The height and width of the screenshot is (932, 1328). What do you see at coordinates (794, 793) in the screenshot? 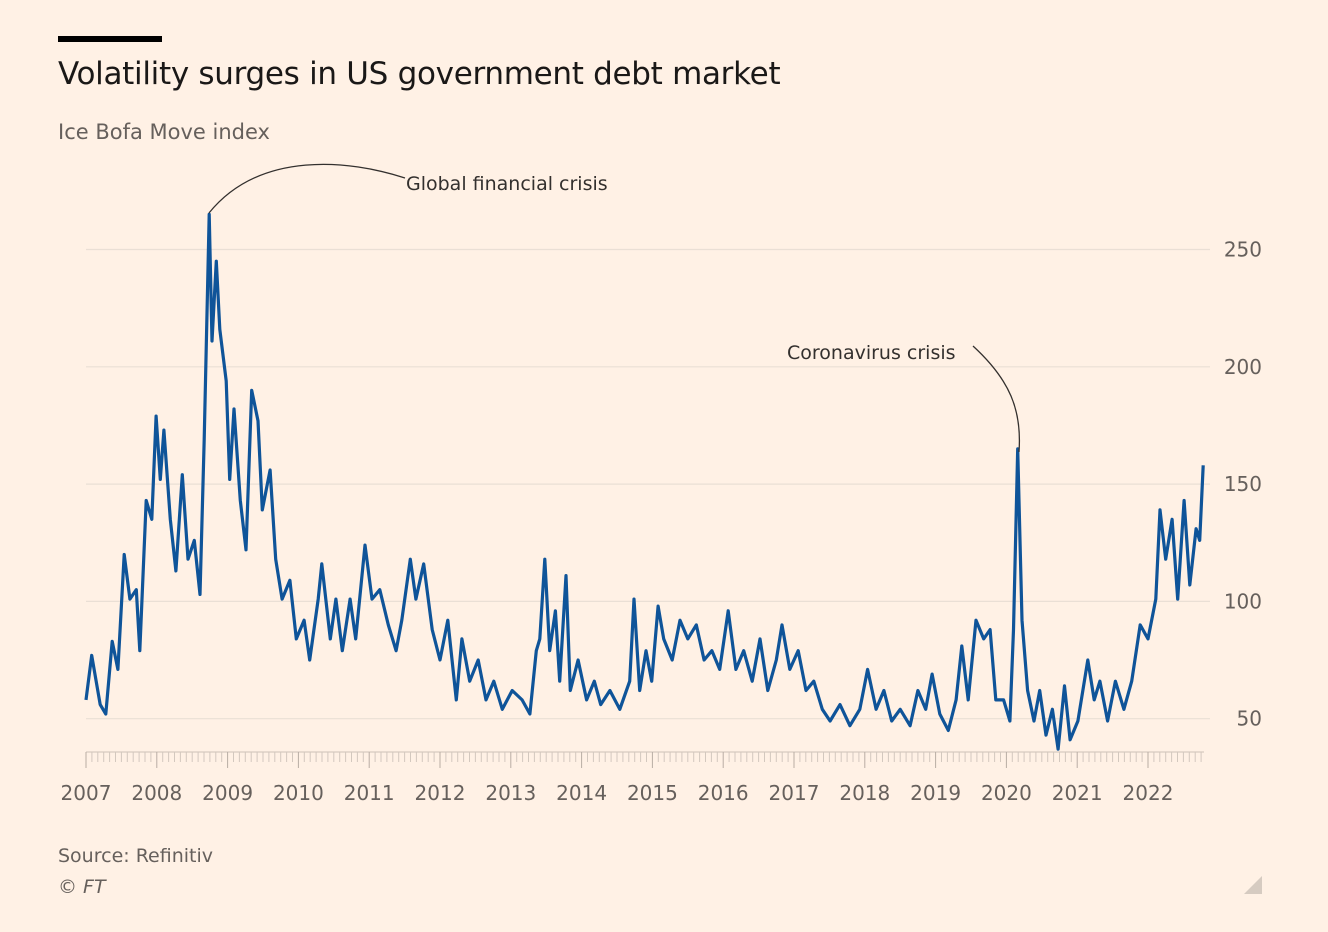
I see `x-tick-label: 2017` at bounding box center [794, 793].